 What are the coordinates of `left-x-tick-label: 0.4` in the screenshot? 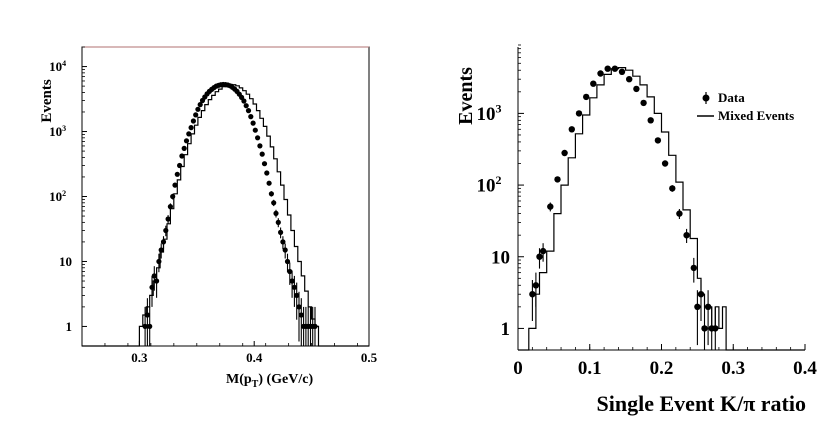 It's located at (254, 357).